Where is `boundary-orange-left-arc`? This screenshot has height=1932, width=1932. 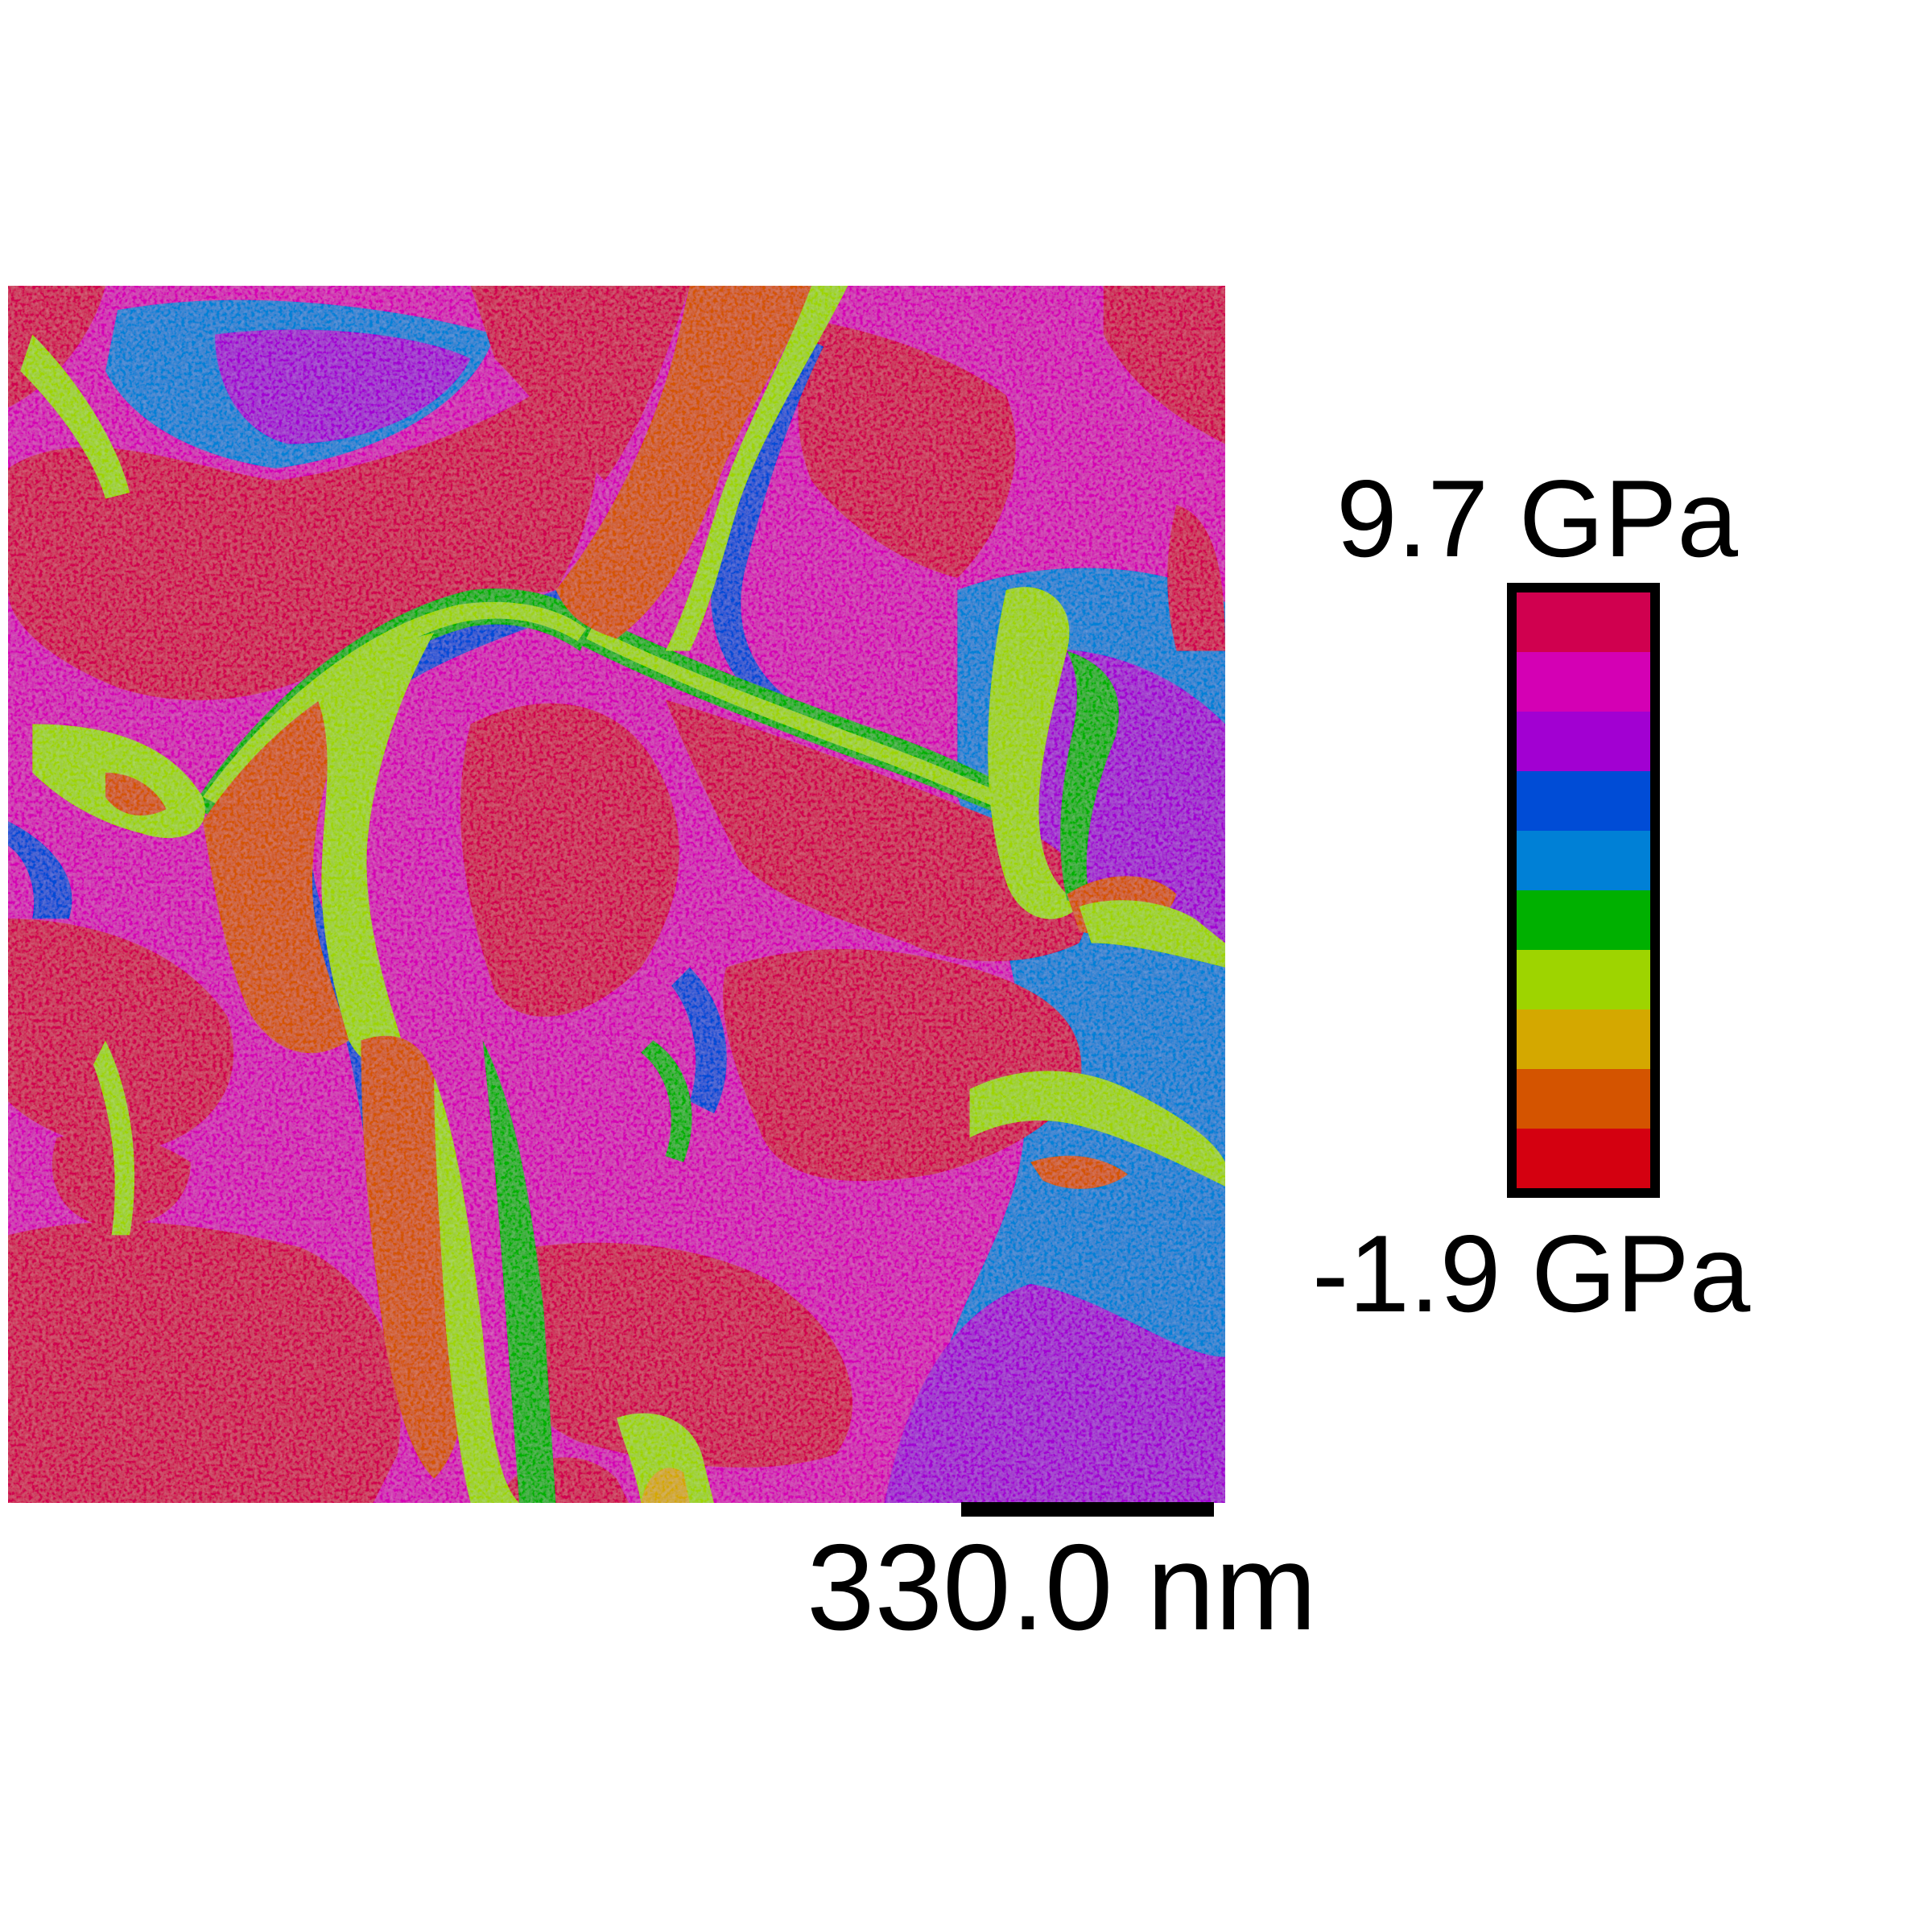
boundary-orange-left-arc is located at coordinates (281, 864).